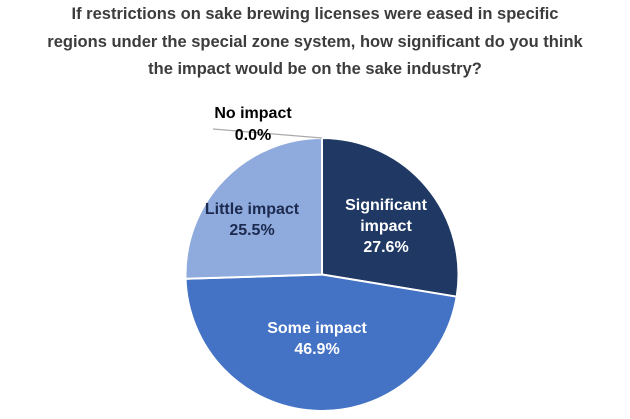 The height and width of the screenshot is (419, 630). I want to click on label-little-impact-pct: 25.5%, so click(252, 230).